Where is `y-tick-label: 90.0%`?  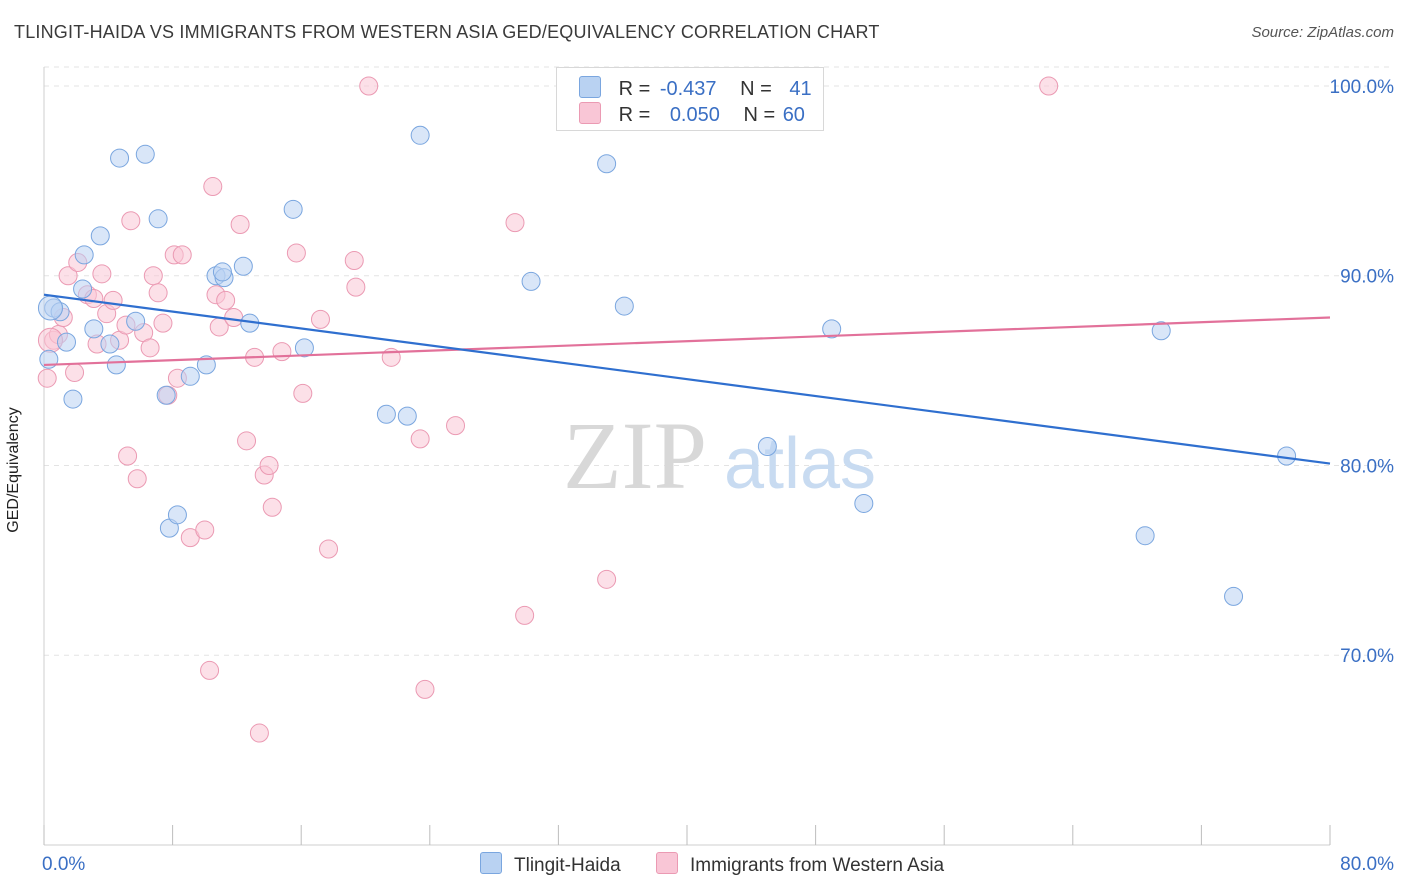
y-tick-label: 90.0% is located at coordinates (1367, 277).